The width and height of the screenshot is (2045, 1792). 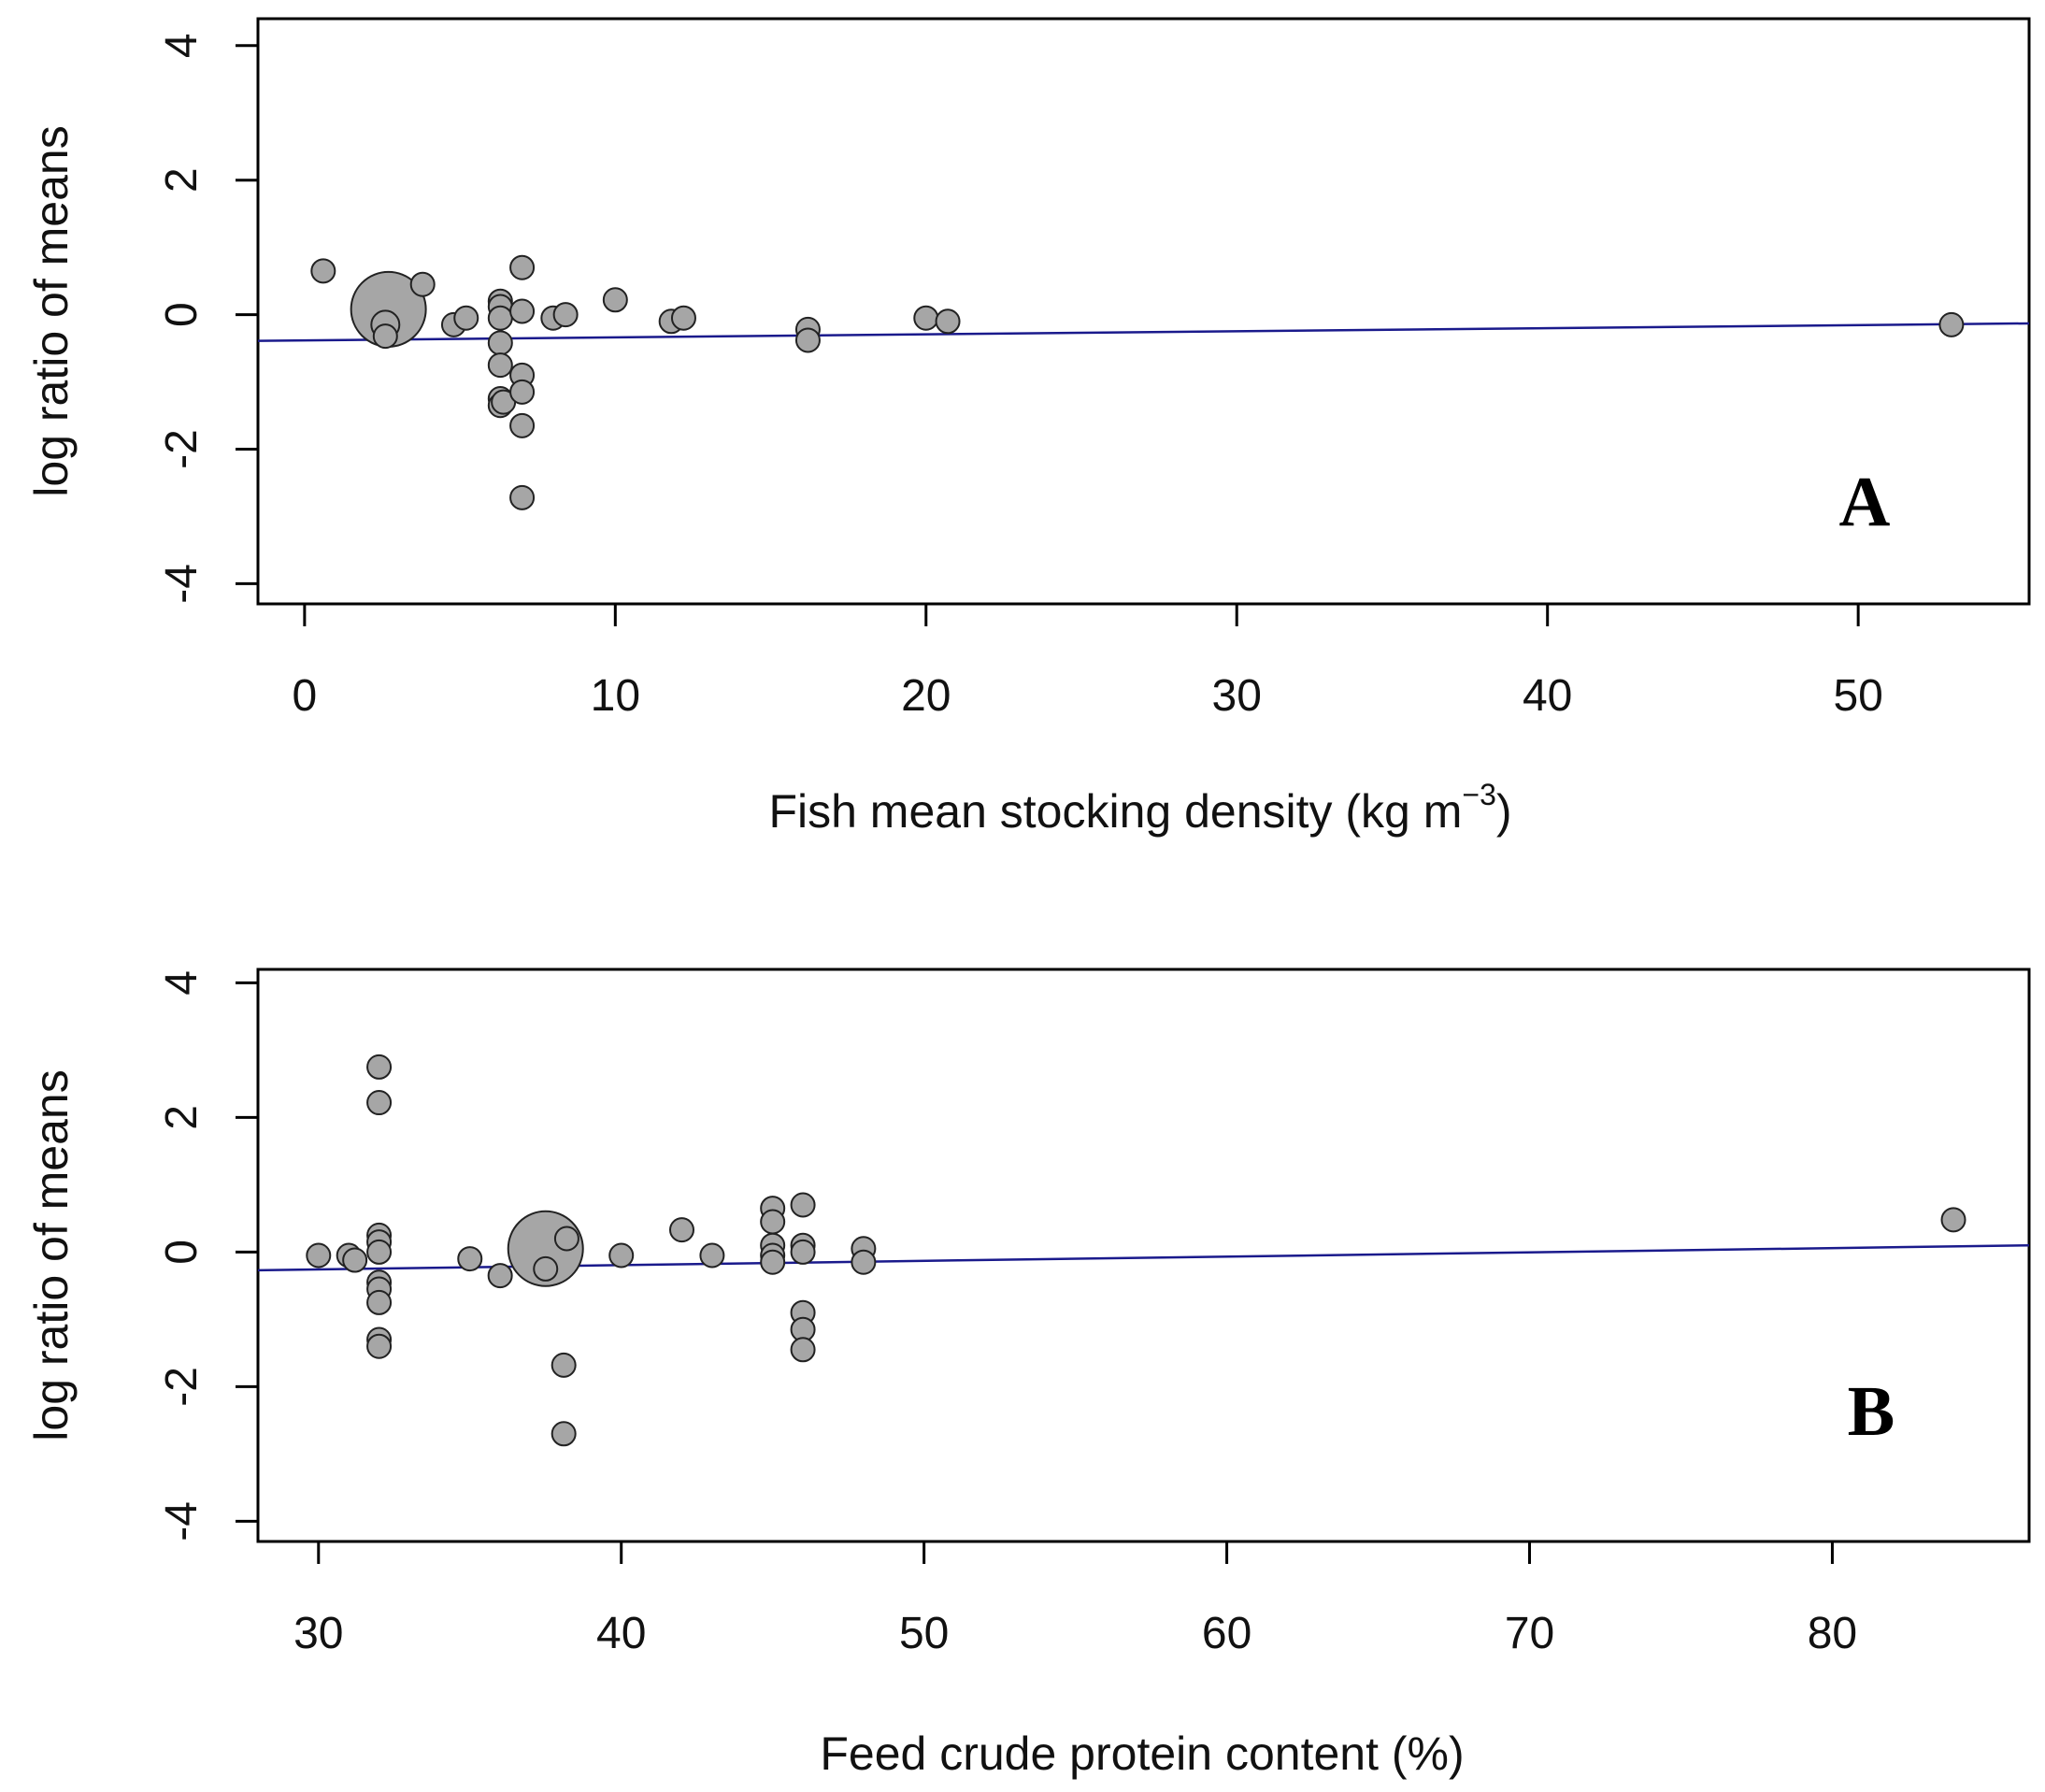 I want to click on y-tick-label-a-2: 0, so click(x=182, y=314).